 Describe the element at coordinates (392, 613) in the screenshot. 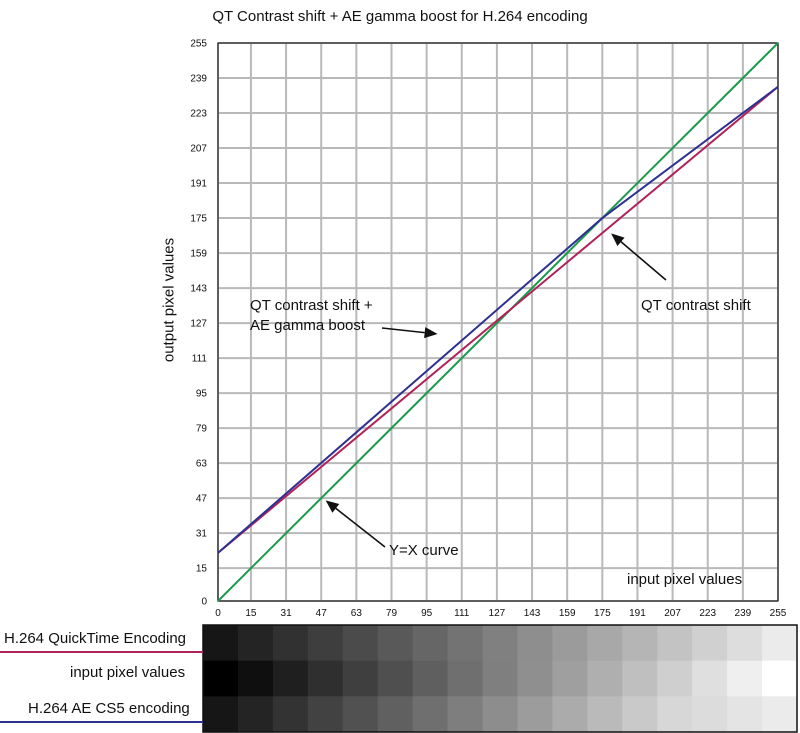

I see `x-tick-label-5: 79` at that location.